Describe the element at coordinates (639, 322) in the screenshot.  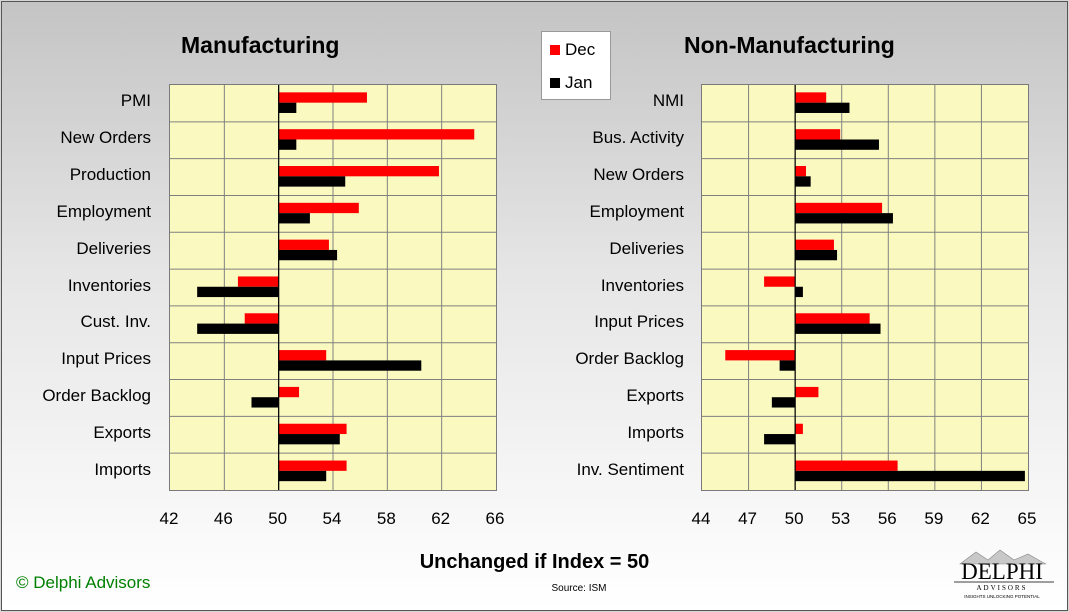
I see `nonmfg-category-label: Input Prices` at that location.